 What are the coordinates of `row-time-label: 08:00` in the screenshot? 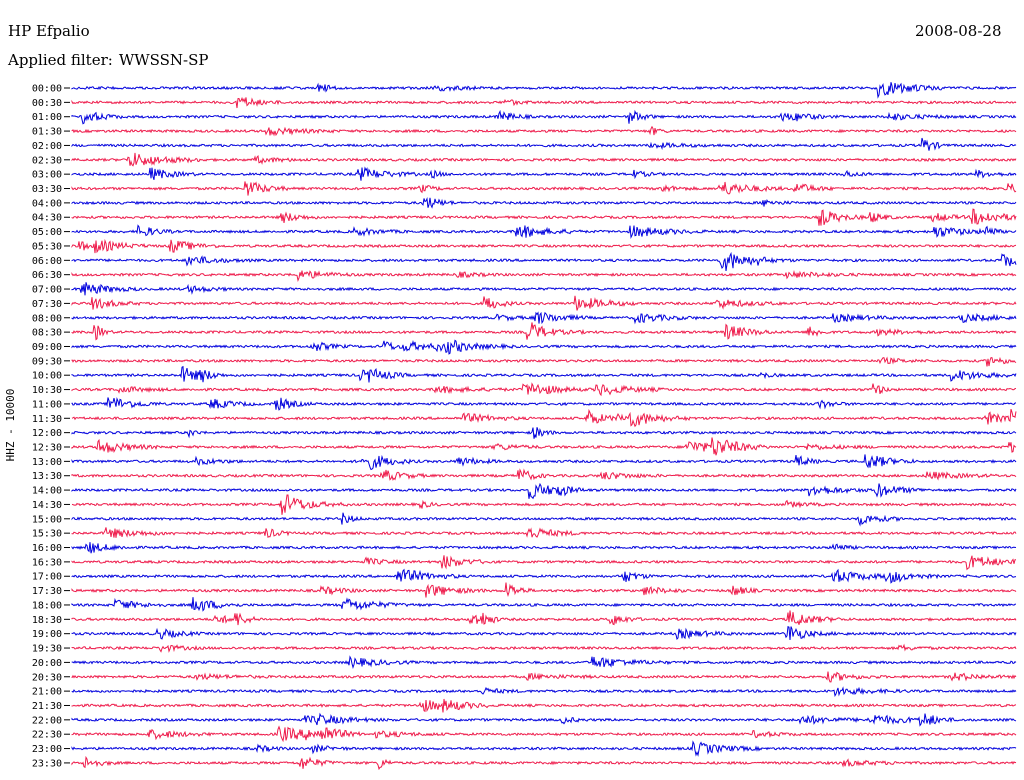 It's located at (47, 318).